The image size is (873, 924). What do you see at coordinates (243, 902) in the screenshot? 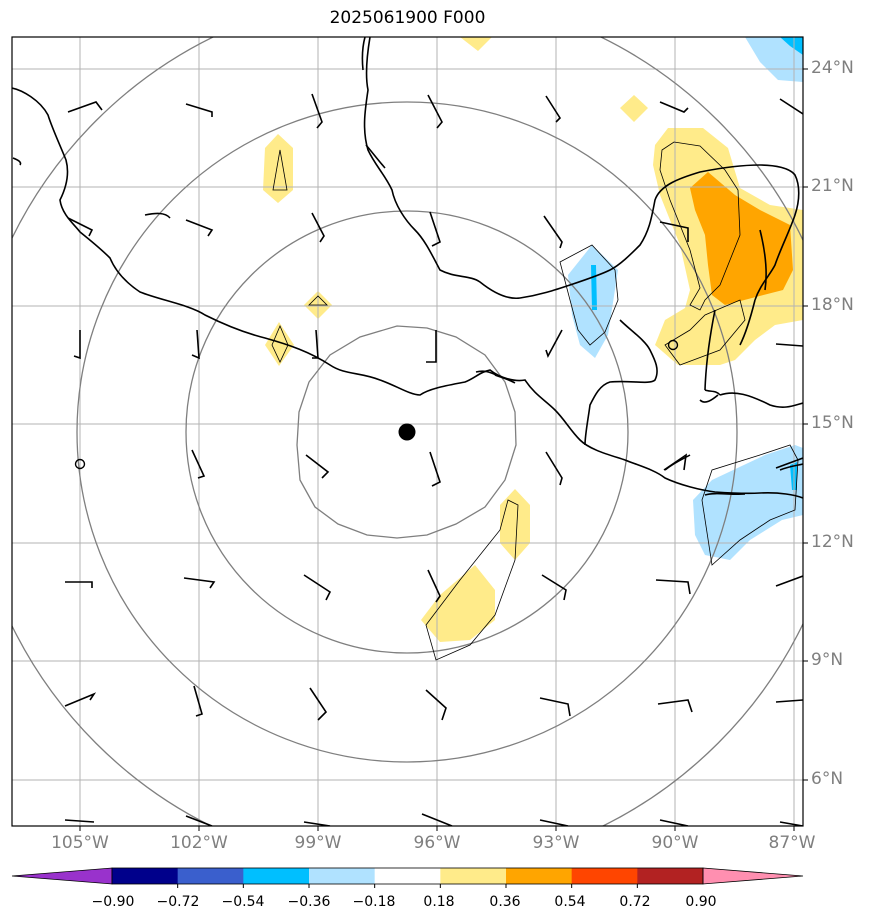
I see `colorbar-tick-label: −0.54` at bounding box center [243, 902].